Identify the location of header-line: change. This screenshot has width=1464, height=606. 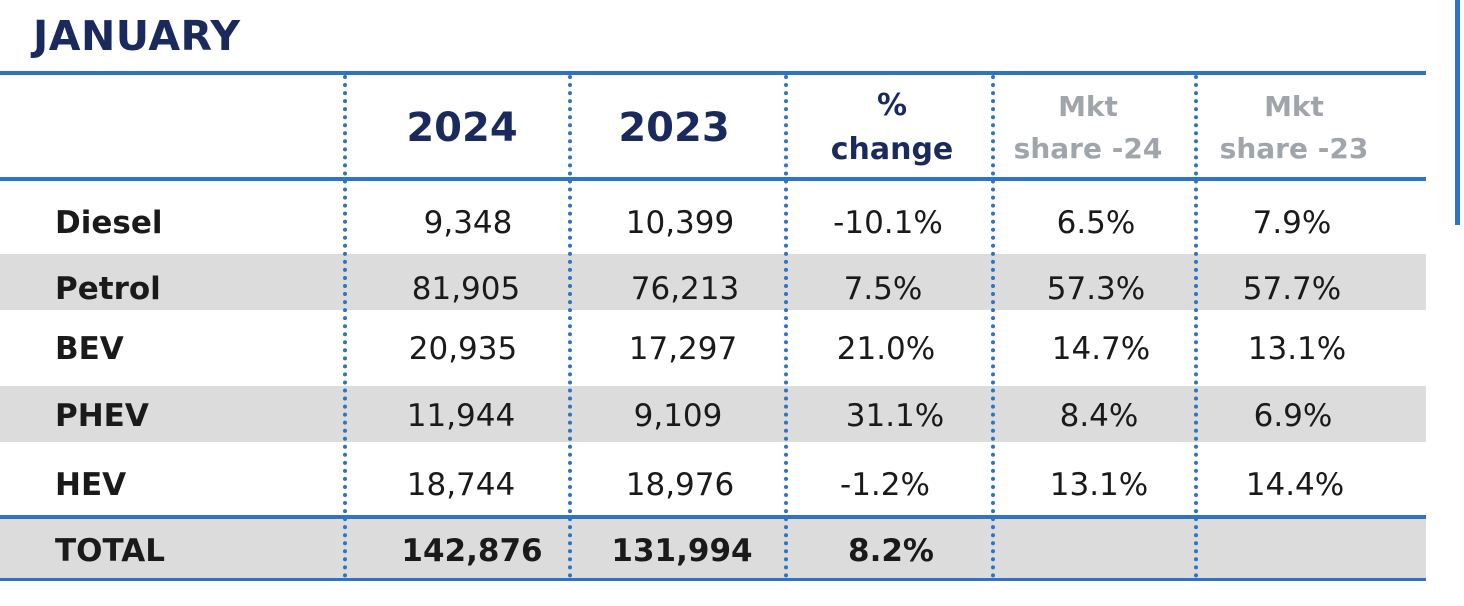
(892, 149).